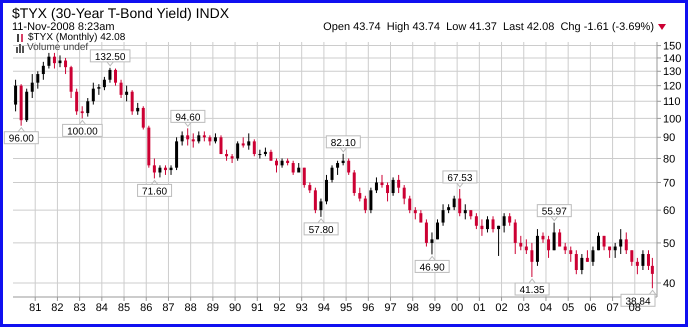 The height and width of the screenshot is (327, 688). What do you see at coordinates (257, 308) in the screenshot?
I see `x-tick-label: 91` at bounding box center [257, 308].